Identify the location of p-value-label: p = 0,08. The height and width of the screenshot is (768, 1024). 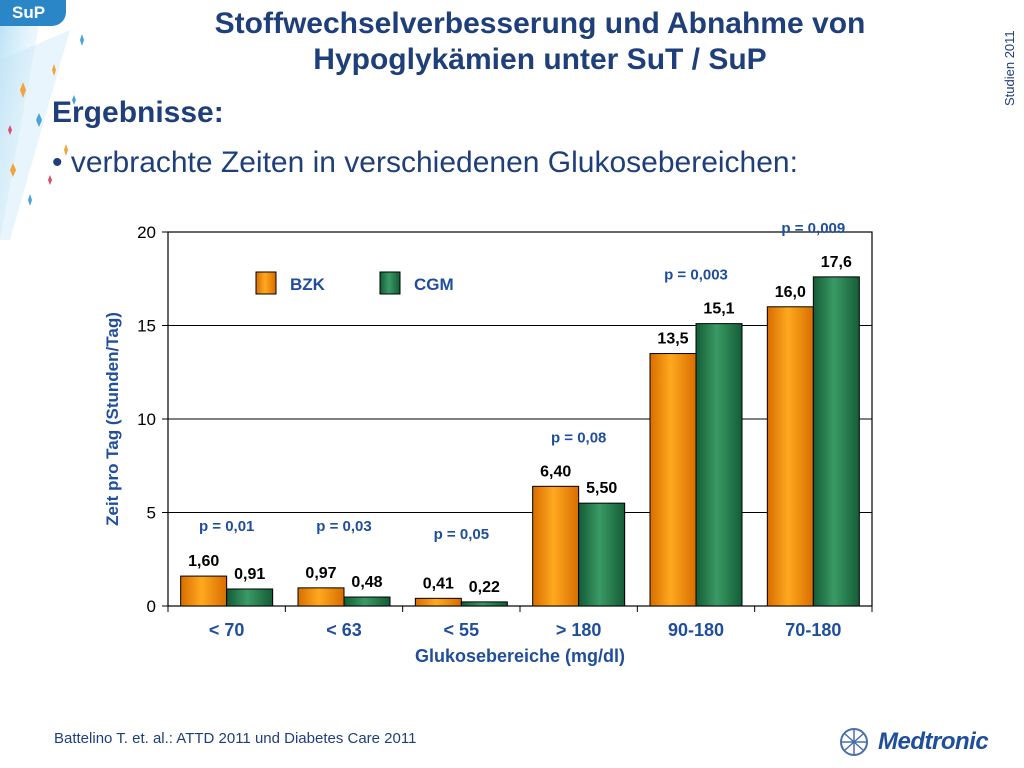
(578, 437).